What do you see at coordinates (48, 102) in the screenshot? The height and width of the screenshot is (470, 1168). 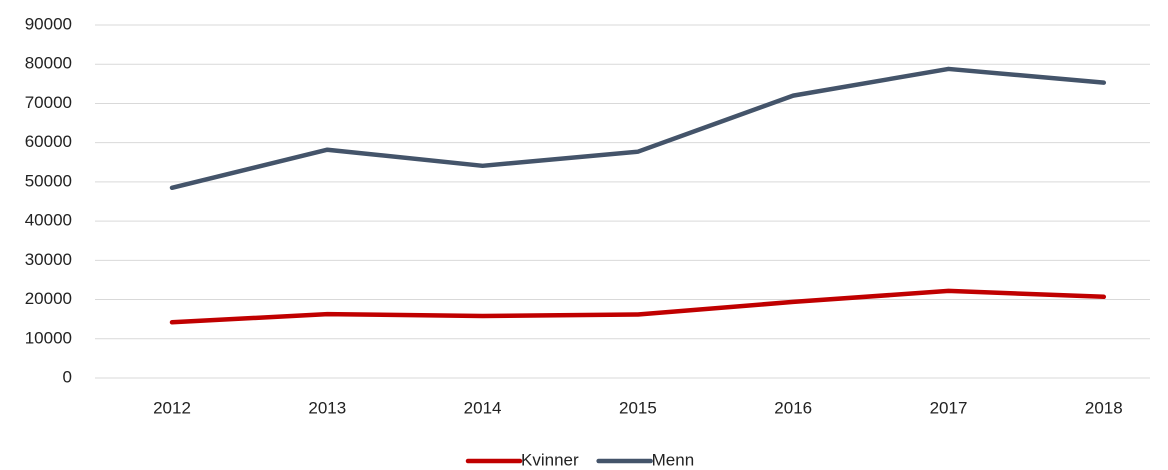 I see `y-tick-label: 70000` at bounding box center [48, 102].